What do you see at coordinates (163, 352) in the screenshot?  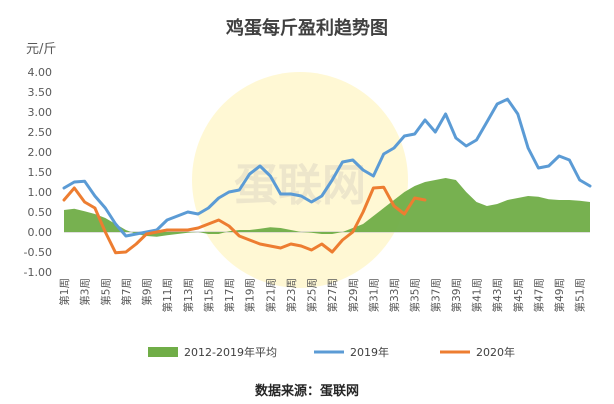 I see `legend-swatch-avg` at bounding box center [163, 352].